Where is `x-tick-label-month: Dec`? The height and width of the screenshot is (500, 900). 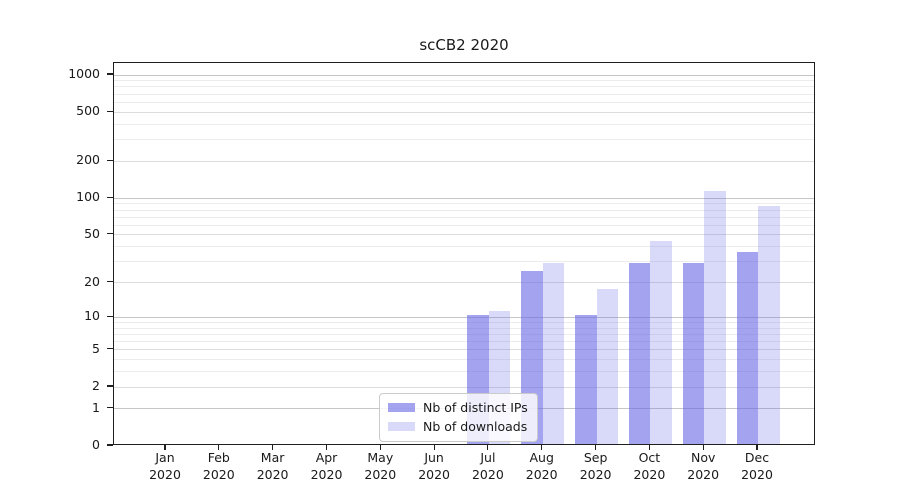 x-tick-label-month: Dec is located at coordinates (757, 457).